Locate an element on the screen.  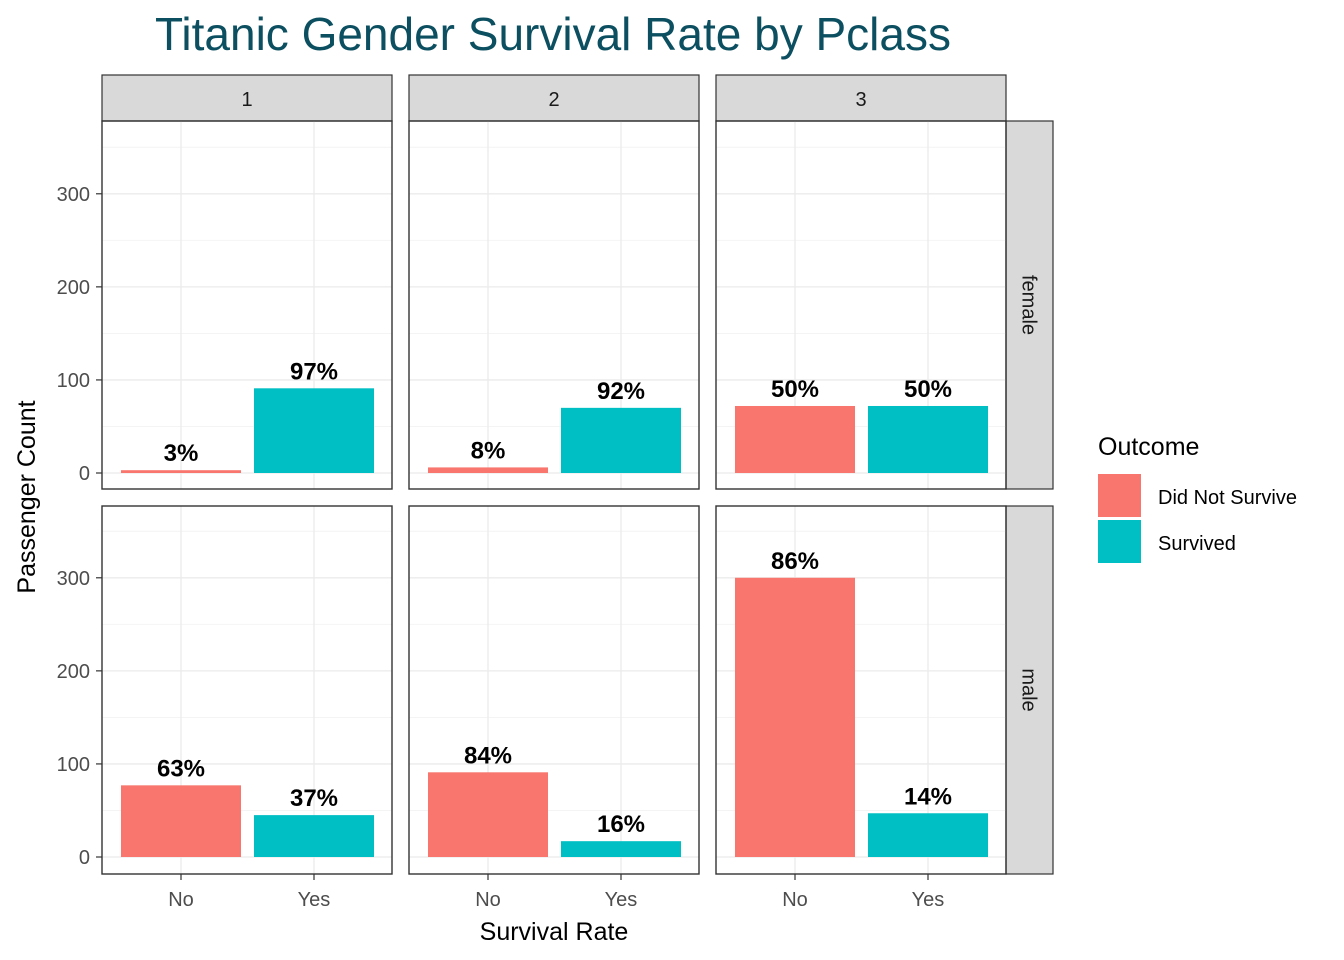
bar-data-label: 92% is located at coordinates (621, 391).